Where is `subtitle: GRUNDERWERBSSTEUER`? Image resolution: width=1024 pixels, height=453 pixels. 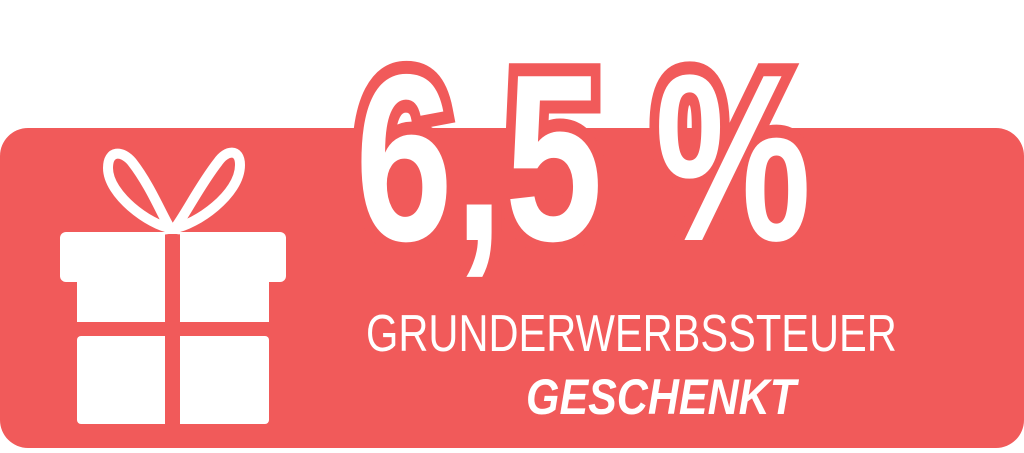
subtitle: GRUNDERWERBSSTEUER is located at coordinates (631, 334).